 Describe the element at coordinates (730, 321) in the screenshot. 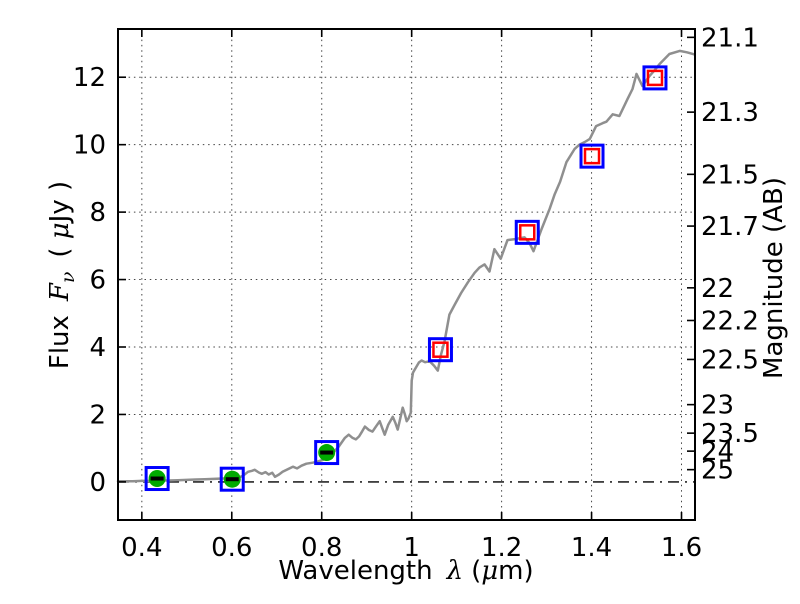

I see `mag-tick-label: 22.2` at that location.